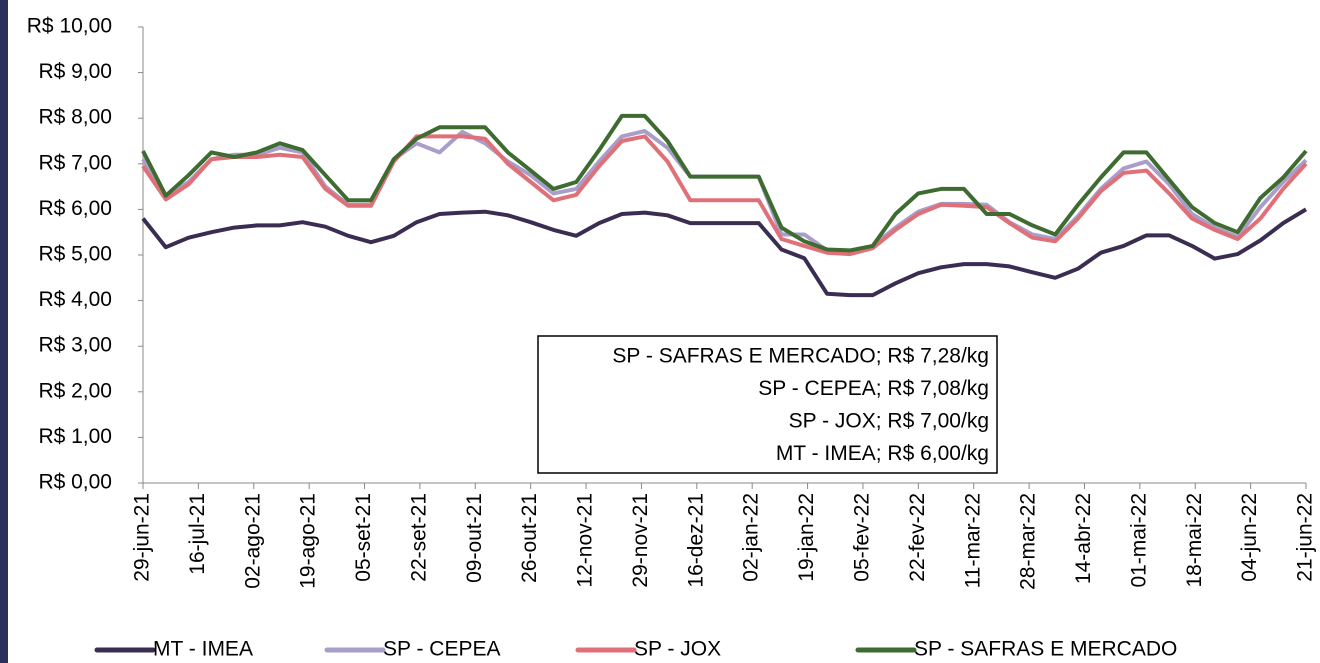  What do you see at coordinates (972, 540) in the screenshot?
I see `x-tick-label: 11-mar-22` at bounding box center [972, 540].